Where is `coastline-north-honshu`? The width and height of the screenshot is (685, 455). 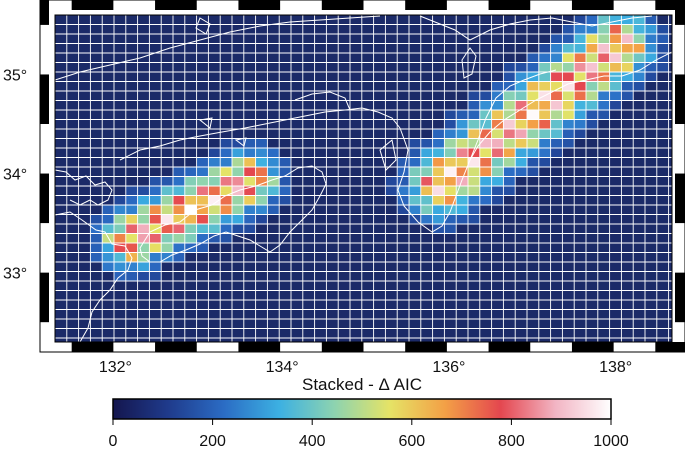 coastline-north-honshu is located at coordinates (536, 28).